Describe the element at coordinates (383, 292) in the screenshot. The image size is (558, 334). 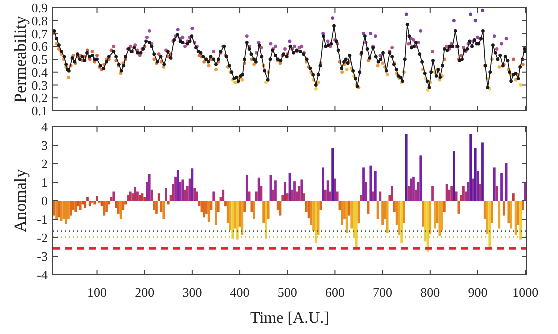
I see `x-tick-label: 700` at that location.